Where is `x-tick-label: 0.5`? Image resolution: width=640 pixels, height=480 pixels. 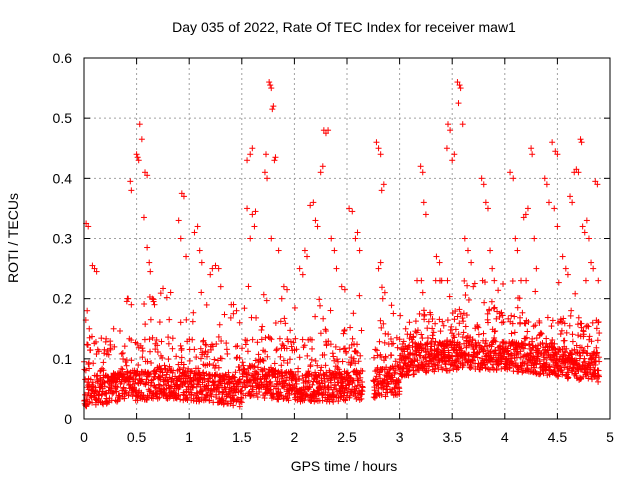
x-tick-label: 0.5 is located at coordinates (137, 437).